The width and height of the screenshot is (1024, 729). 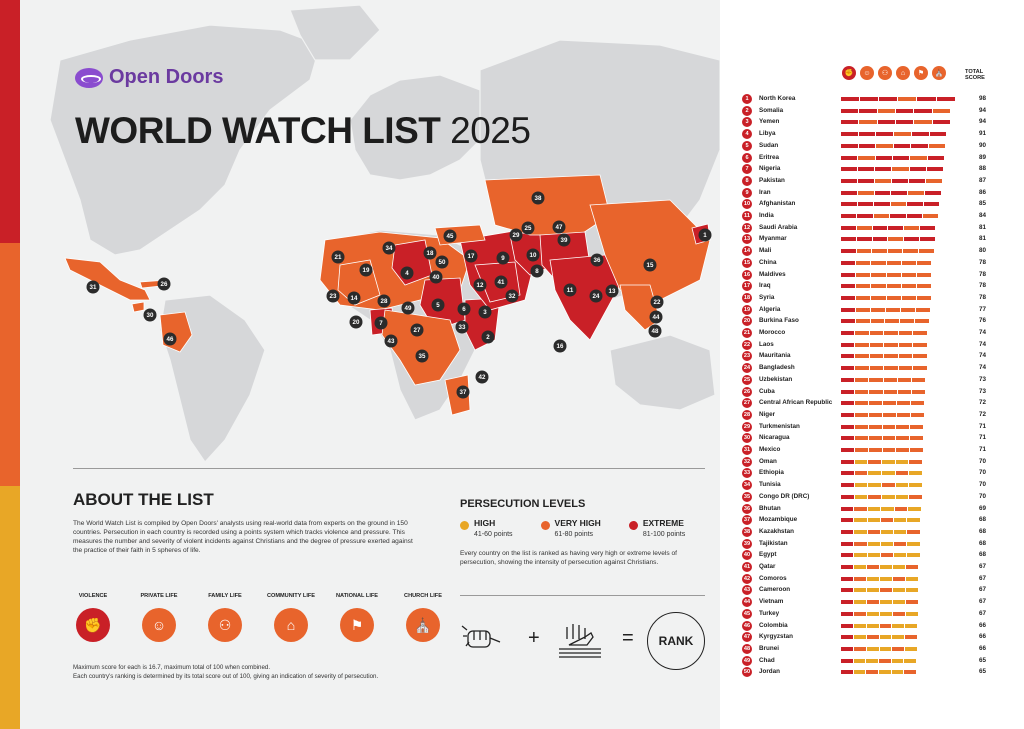 I want to click on ranking-row: 29 Turkmenistan 71, so click(x=867, y=426).